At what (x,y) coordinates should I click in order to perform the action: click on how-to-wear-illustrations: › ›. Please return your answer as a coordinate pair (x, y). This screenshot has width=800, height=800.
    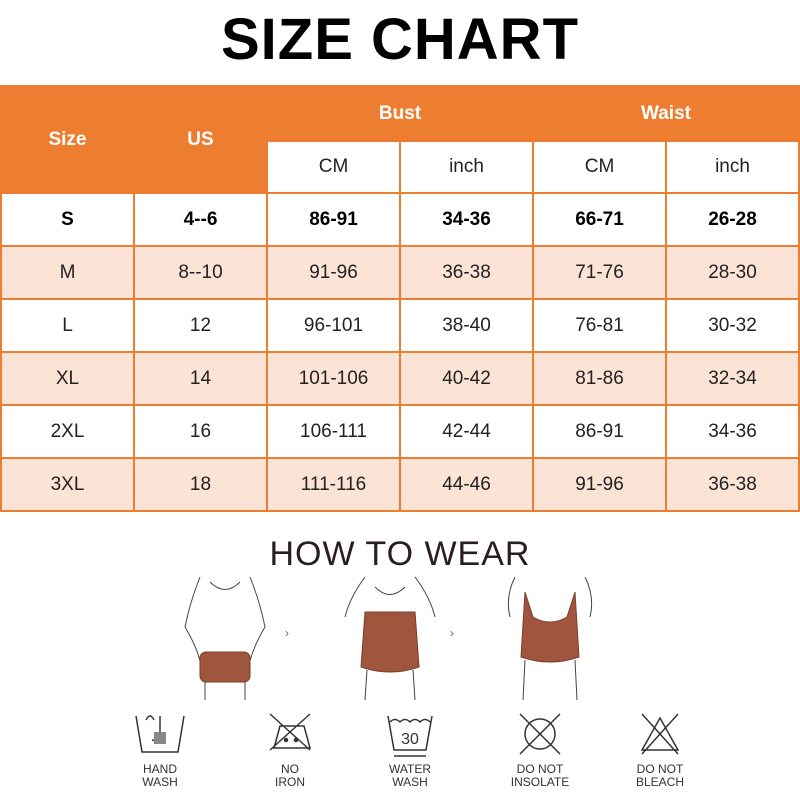
    Looking at the image, I should click on (388, 638).